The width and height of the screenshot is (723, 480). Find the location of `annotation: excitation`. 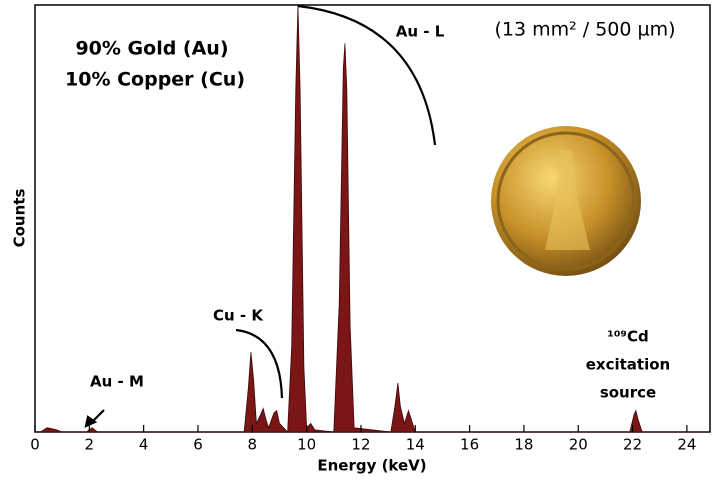

annotation: excitation is located at coordinates (628, 365).